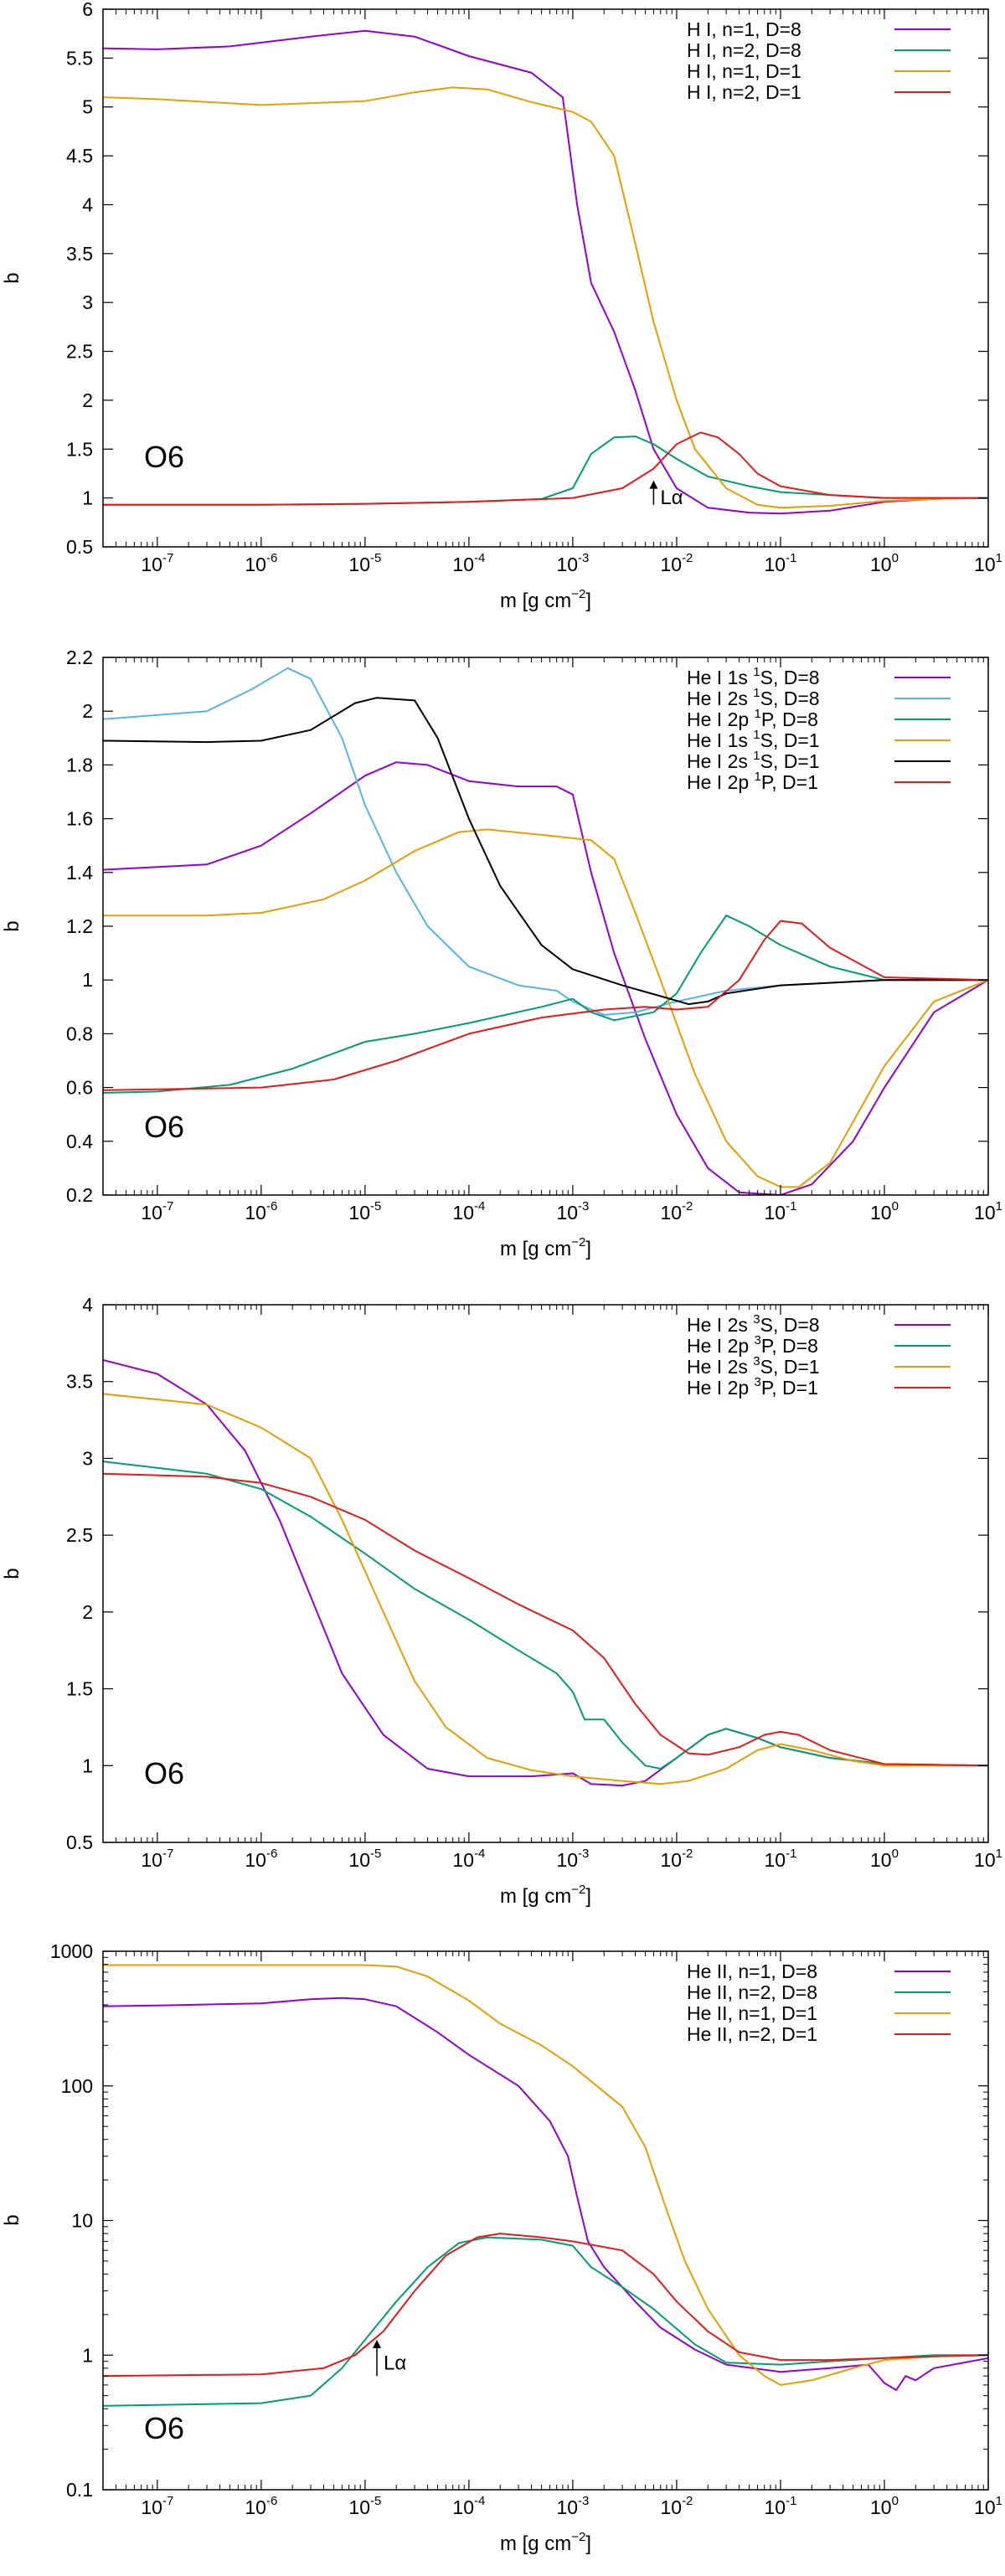  I want to click on legend-entry-label: He I 2p 1P, D=8, so click(752, 718).